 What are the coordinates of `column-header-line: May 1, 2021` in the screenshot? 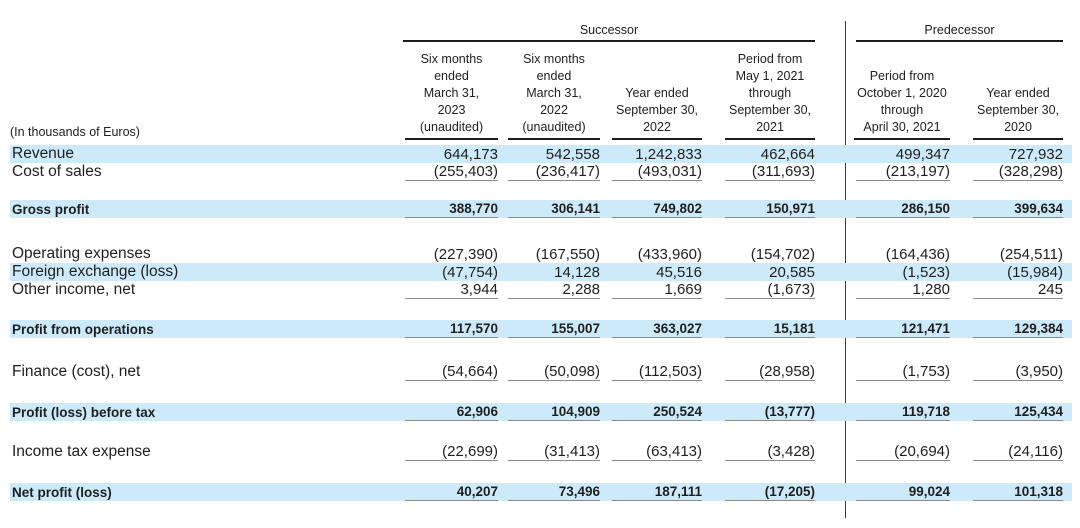 It's located at (770, 76).